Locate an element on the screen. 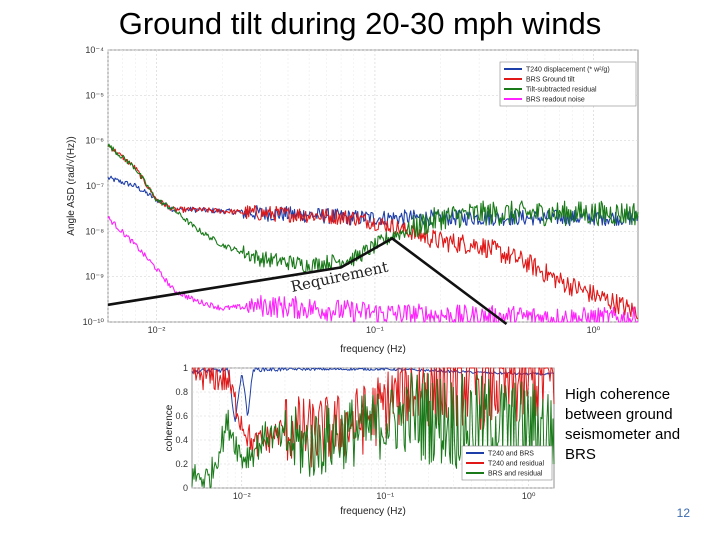 The width and height of the screenshot is (720, 540). y-tick-label: 0.6 is located at coordinates (181, 416).